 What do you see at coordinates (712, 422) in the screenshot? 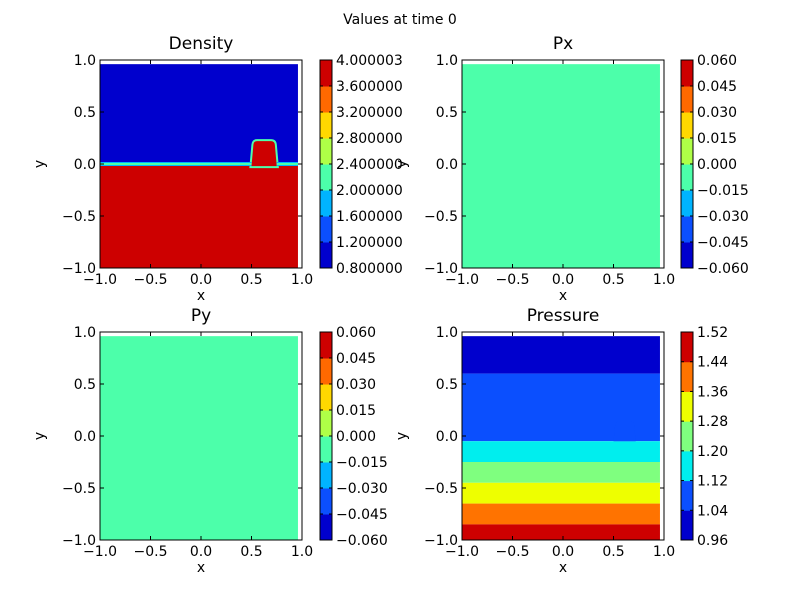
I see `colorbar-tick-label: 1.28` at bounding box center [712, 422].